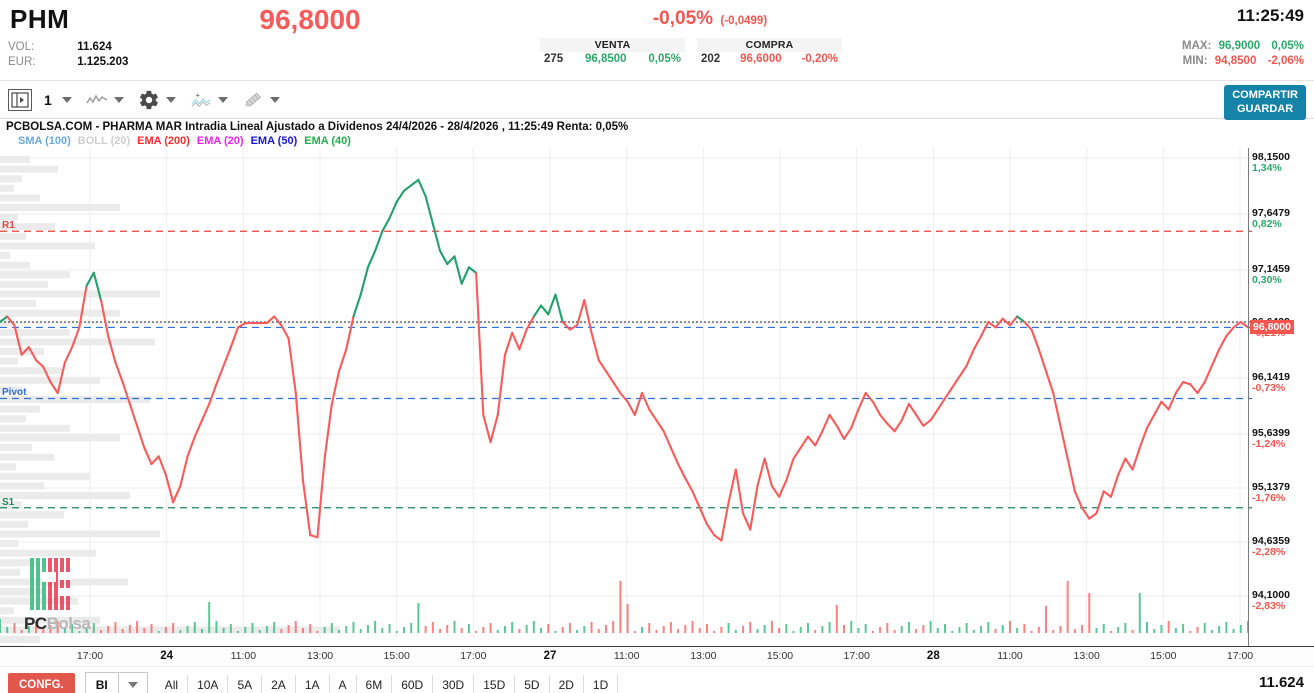 This screenshot has width=1314, height=693. What do you see at coordinates (1271, 269) in the screenshot?
I see `price-tick-value: 97,1459` at bounding box center [1271, 269].